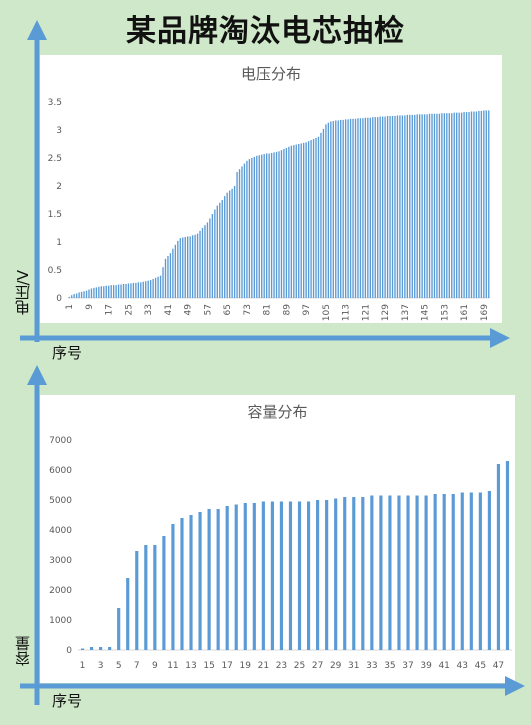 This screenshot has height=725, width=531. Describe the element at coordinates (60, 591) in the screenshot. I see `y-tick-label: 2000` at that location.